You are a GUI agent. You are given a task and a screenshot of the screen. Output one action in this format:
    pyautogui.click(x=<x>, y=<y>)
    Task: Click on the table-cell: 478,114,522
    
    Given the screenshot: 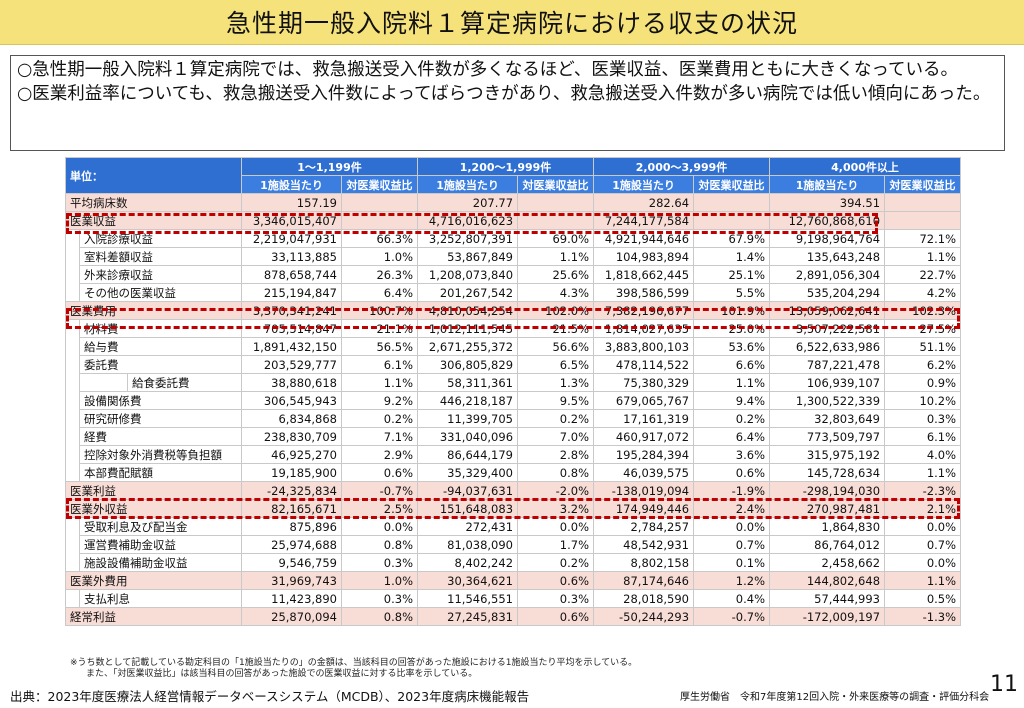 What is the action you would take?
    pyautogui.click(x=644, y=364)
    